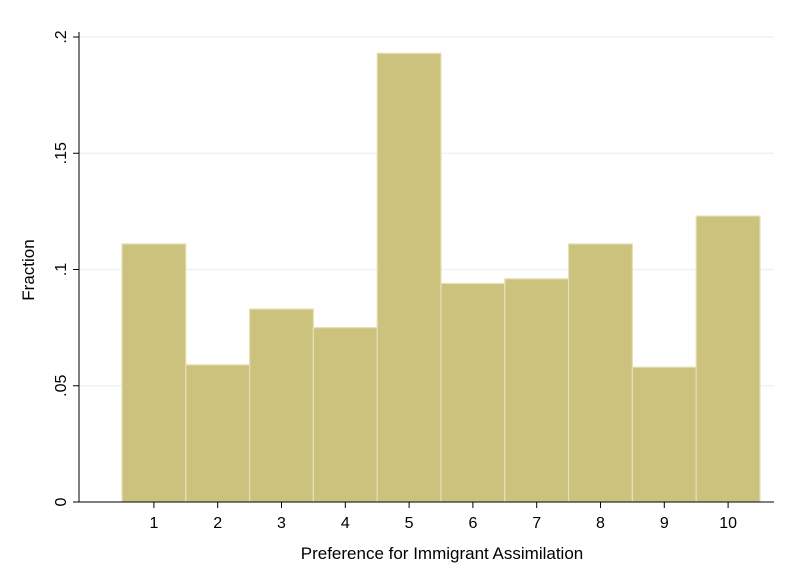 The image size is (792, 584). What do you see at coordinates (664, 523) in the screenshot?
I see `x-tick-label: 9` at bounding box center [664, 523].